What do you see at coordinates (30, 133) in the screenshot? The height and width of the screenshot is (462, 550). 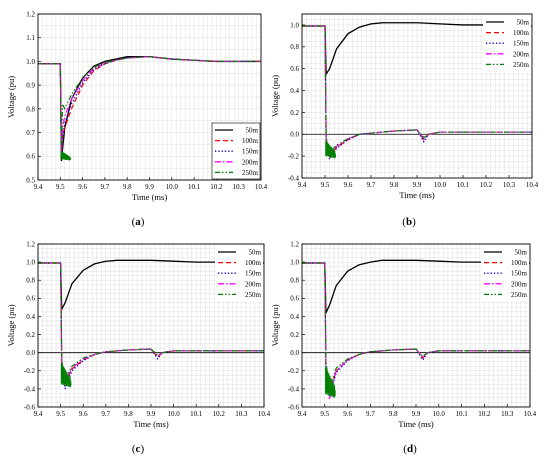 I see `y-tick-label: 0.7` at bounding box center [30, 133].